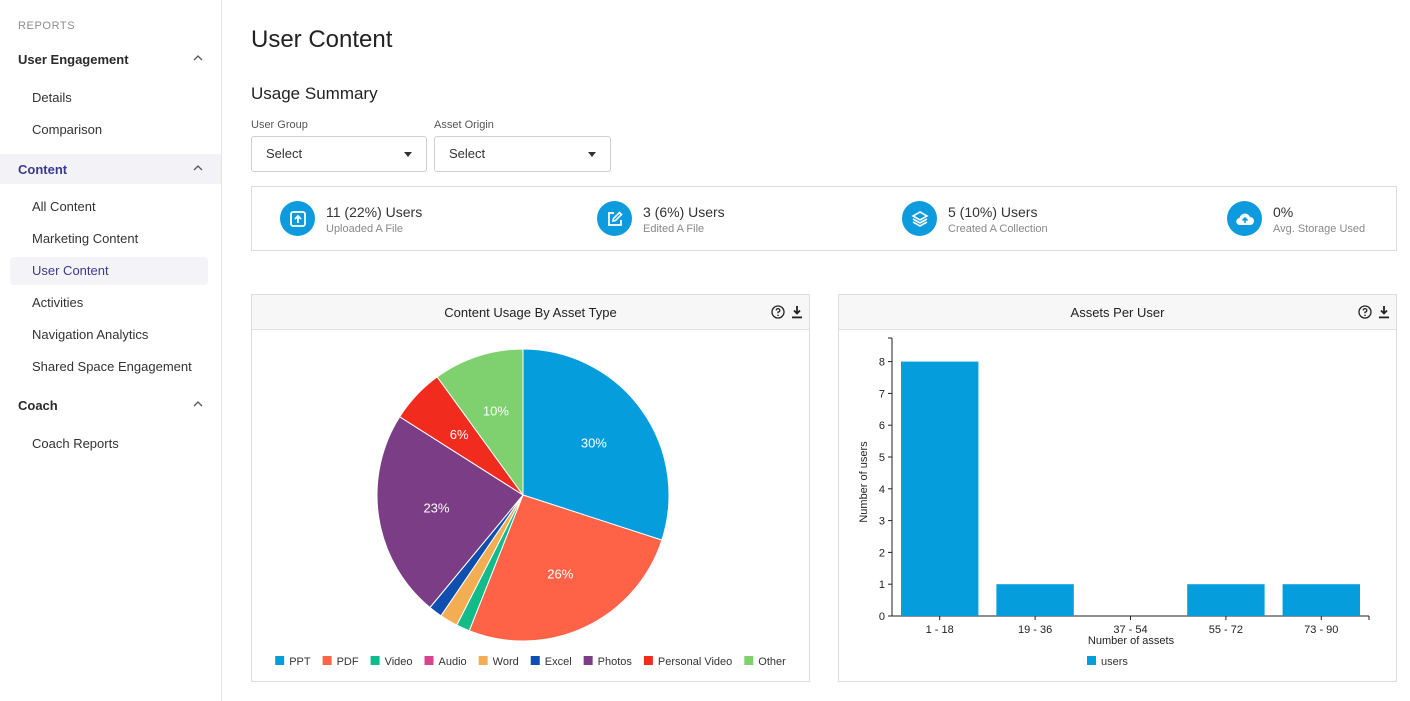 This screenshot has height=701, width=1410. Describe the element at coordinates (43, 169) in the screenshot. I see `sidebar-section-label: Content` at that location.